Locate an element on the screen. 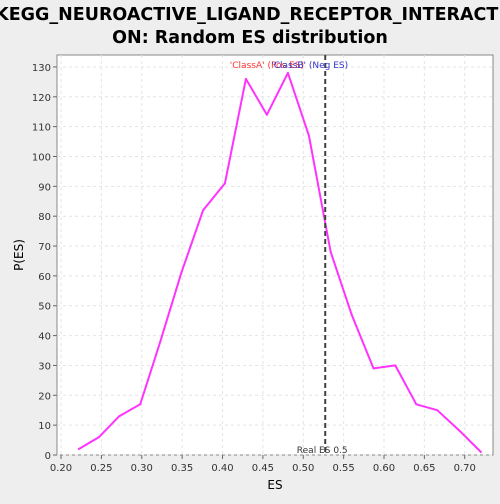 The width and height of the screenshot is (500, 504). y-tick-label: 30 is located at coordinates (44, 366).